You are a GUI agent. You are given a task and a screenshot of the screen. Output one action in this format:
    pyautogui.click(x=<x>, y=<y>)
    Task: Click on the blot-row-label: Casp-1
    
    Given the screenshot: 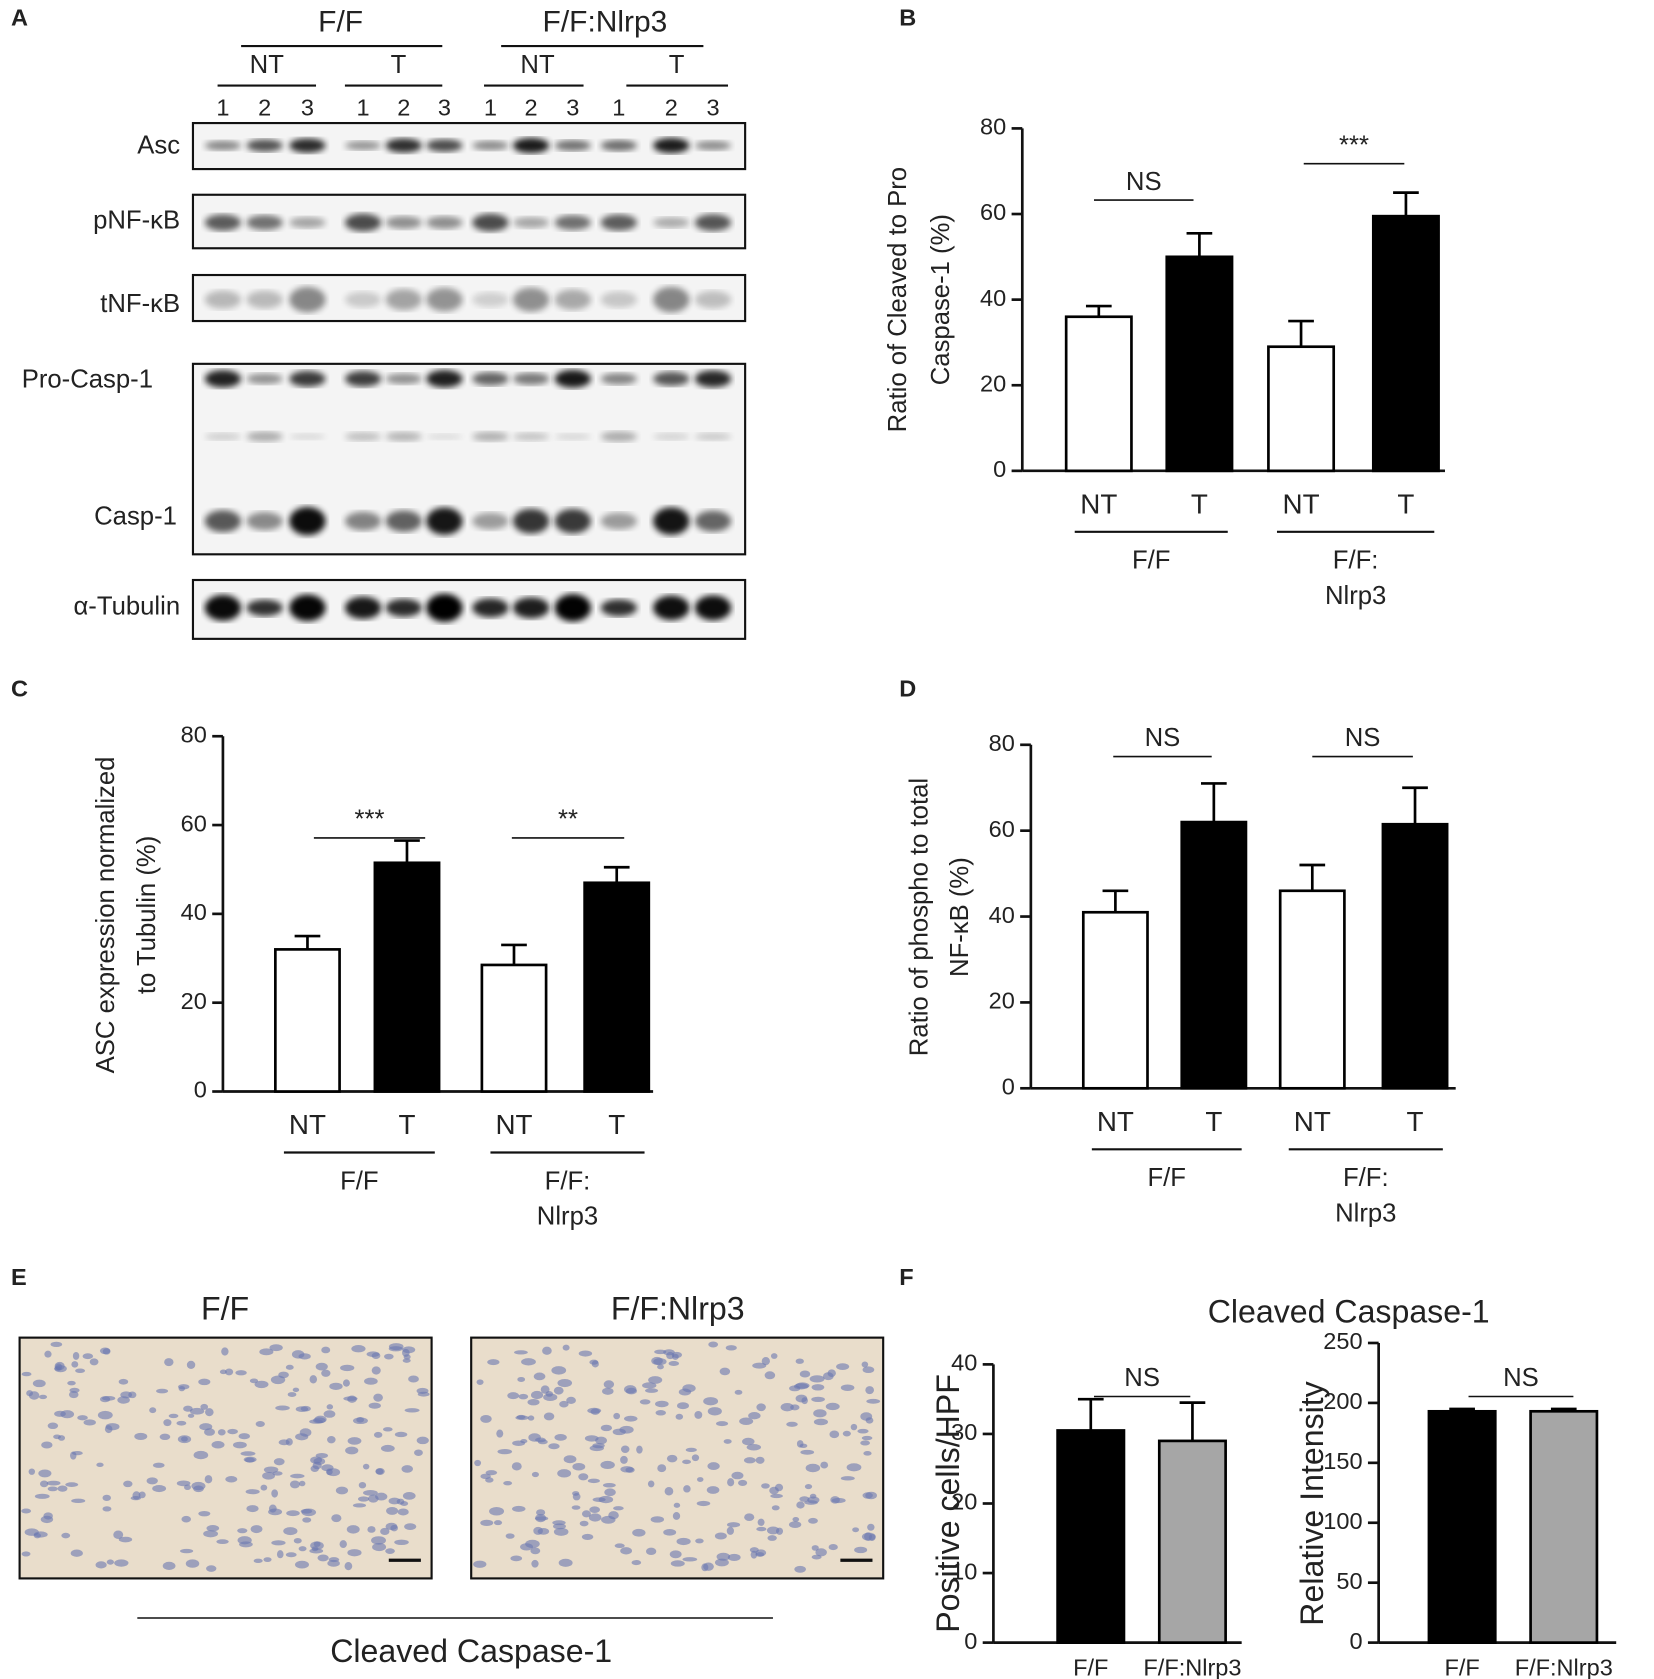 What is the action you would take?
    pyautogui.click(x=135, y=517)
    